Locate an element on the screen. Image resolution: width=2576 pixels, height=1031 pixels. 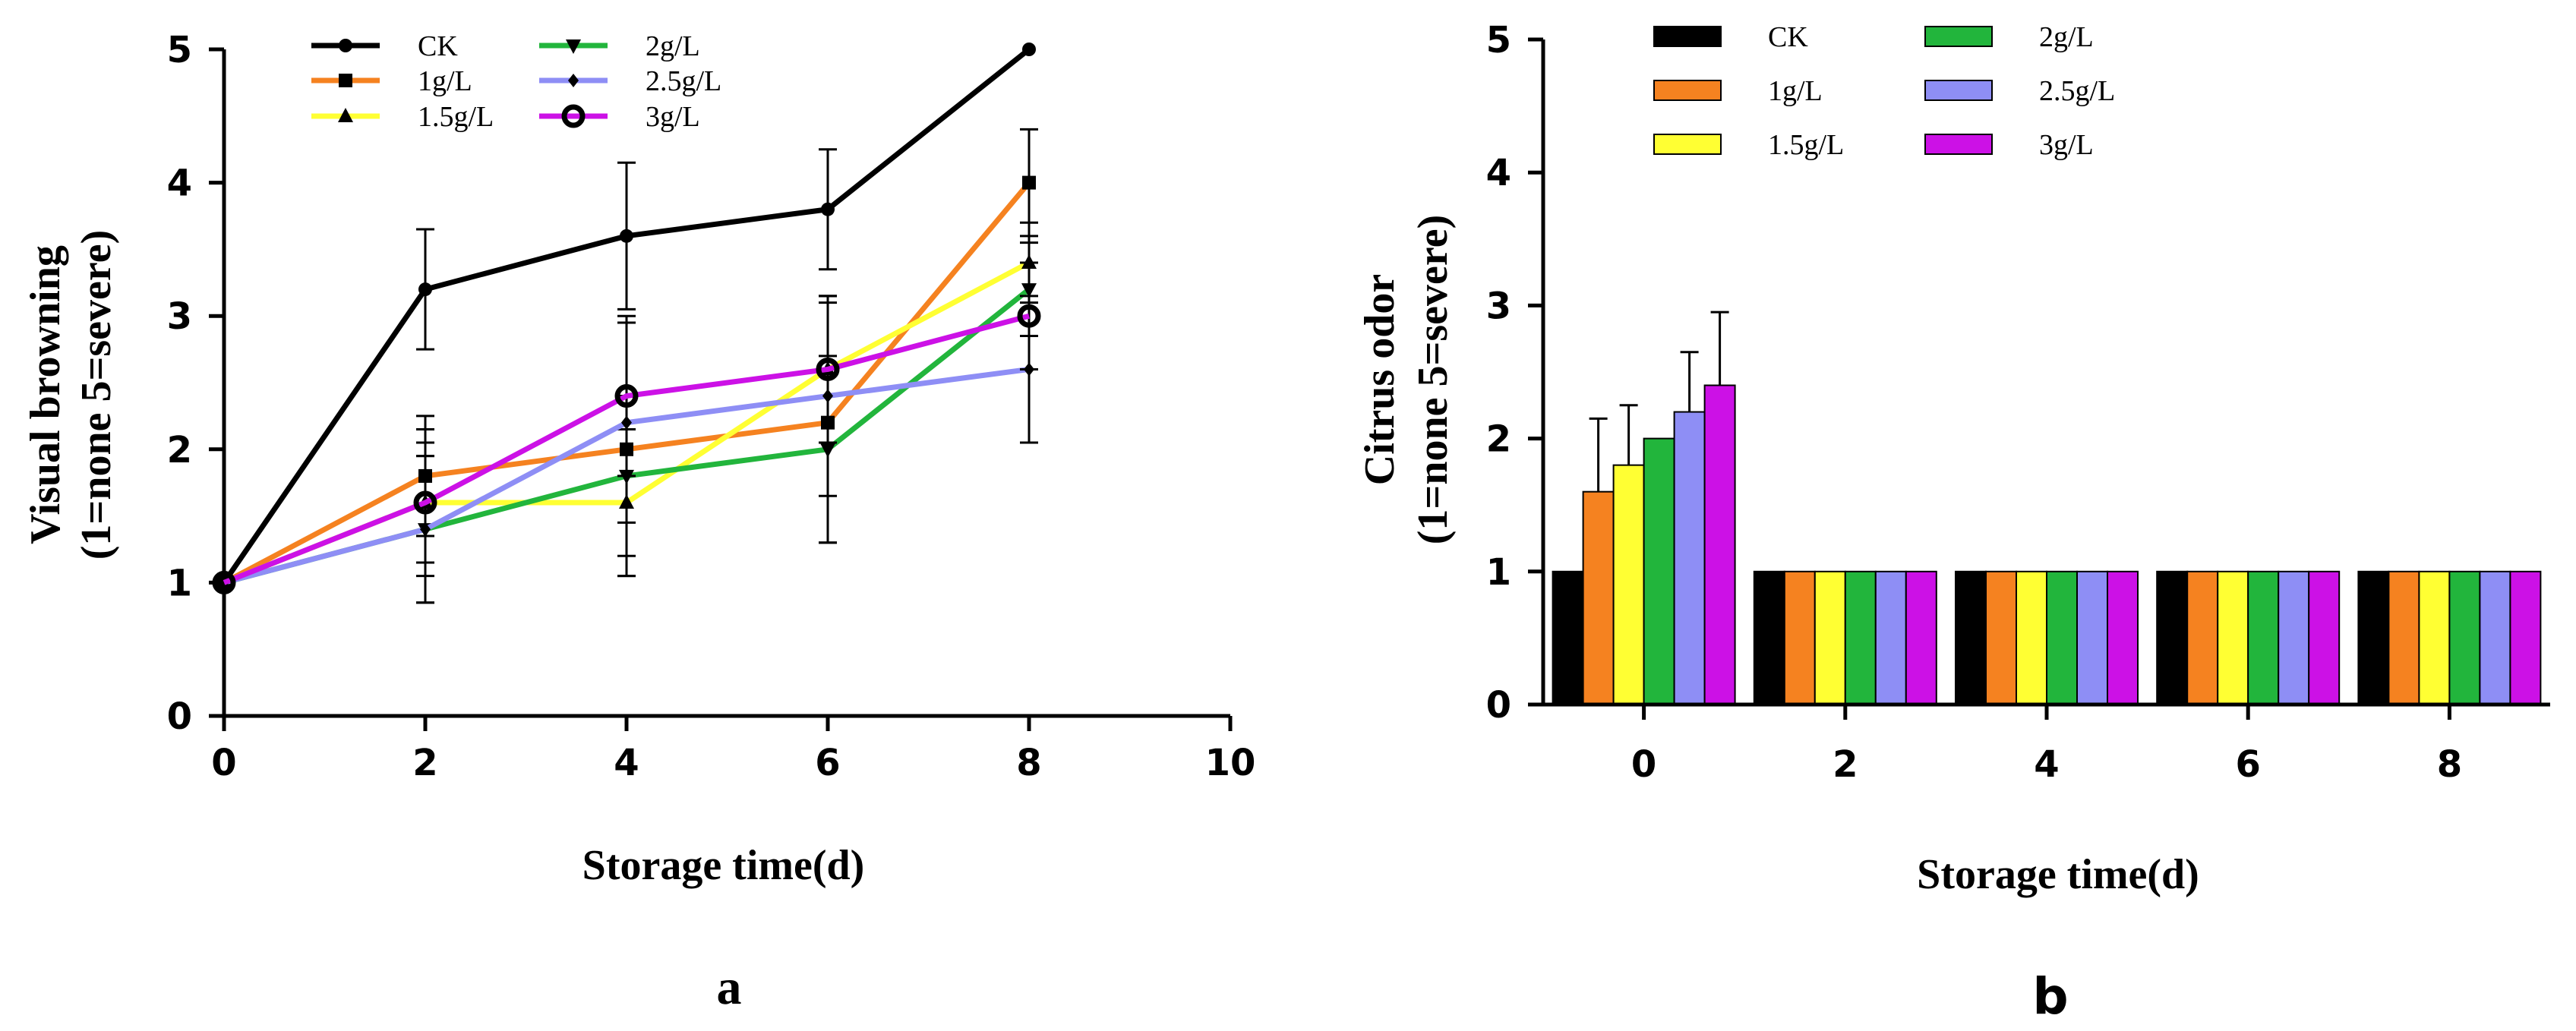
x-tick-label: 4 is located at coordinates (2046, 764).